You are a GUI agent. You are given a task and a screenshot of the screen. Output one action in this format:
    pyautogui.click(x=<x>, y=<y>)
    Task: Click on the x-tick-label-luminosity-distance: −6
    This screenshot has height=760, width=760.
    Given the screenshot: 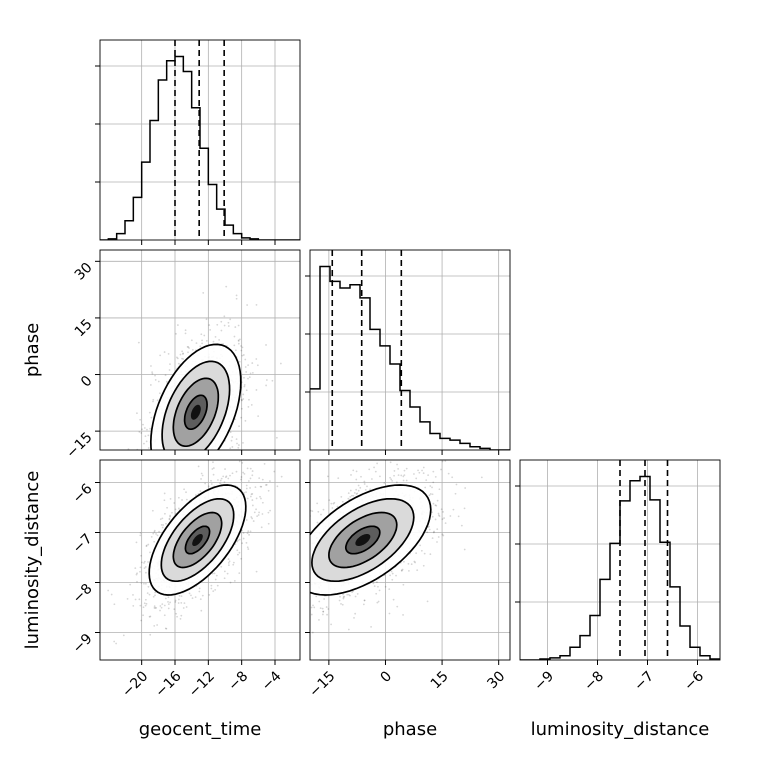 What is the action you would take?
    pyautogui.click(x=694, y=681)
    